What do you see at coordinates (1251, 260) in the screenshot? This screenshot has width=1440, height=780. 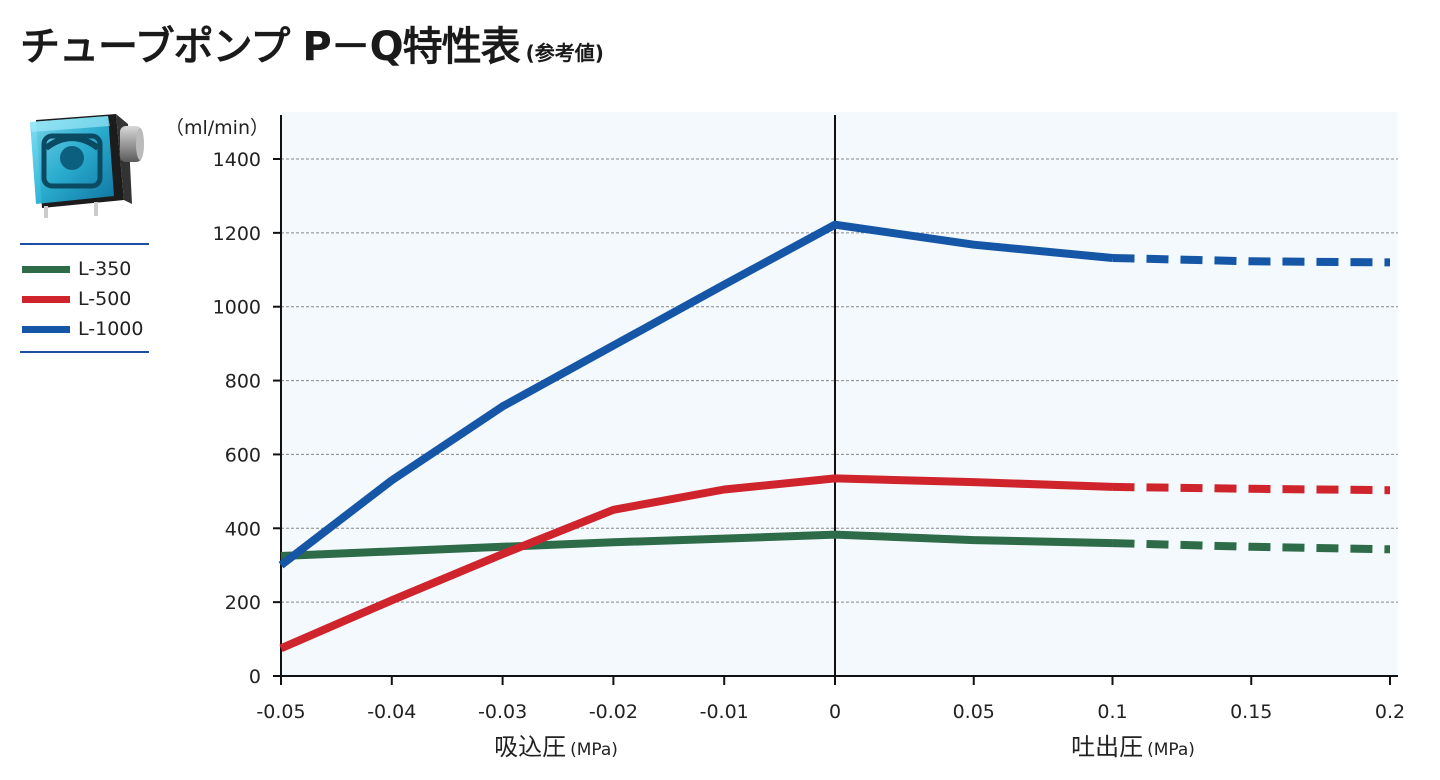 I see `series-line-dashed-l1000` at bounding box center [1251, 260].